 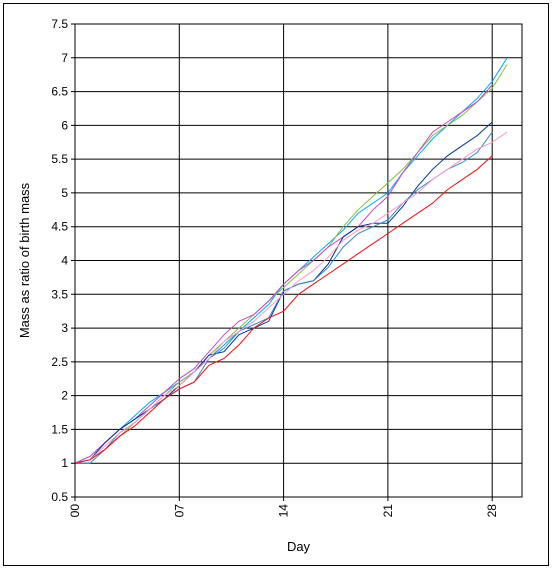 I want to click on x-tick-label: 14, so click(x=284, y=511).